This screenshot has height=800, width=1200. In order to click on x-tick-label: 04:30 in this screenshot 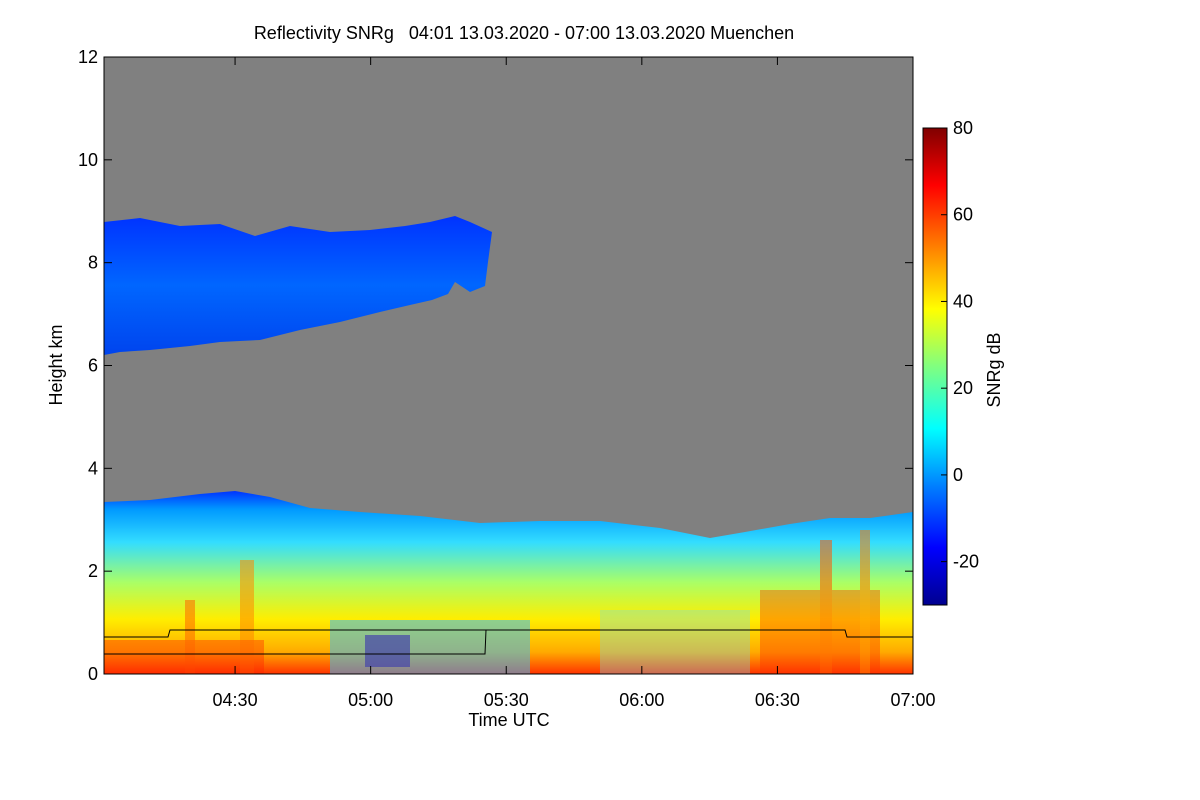, I will do `click(235, 700)`.